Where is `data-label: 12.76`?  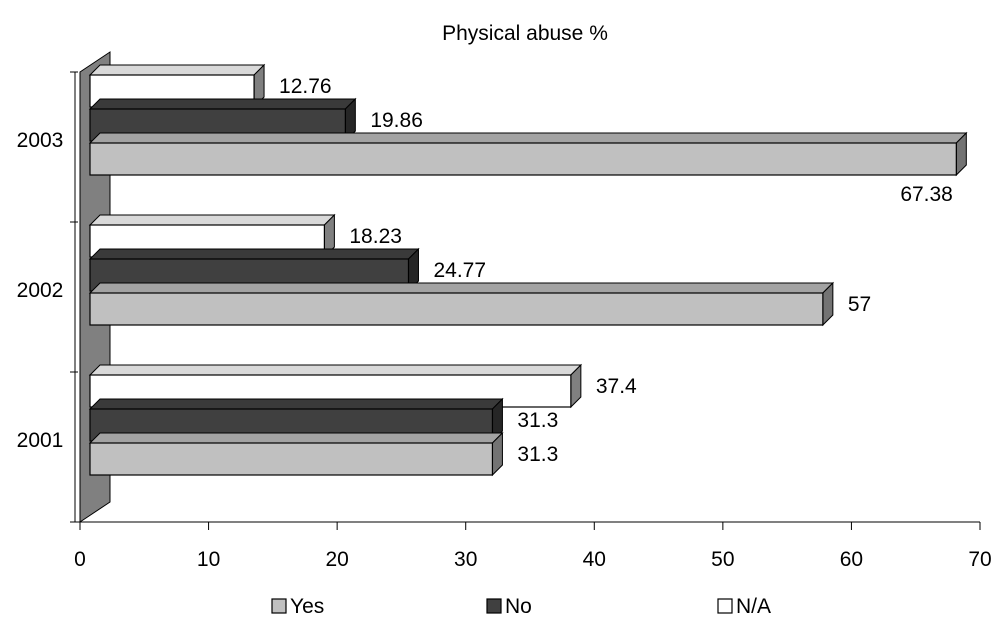 data-label: 12.76 is located at coordinates (305, 86).